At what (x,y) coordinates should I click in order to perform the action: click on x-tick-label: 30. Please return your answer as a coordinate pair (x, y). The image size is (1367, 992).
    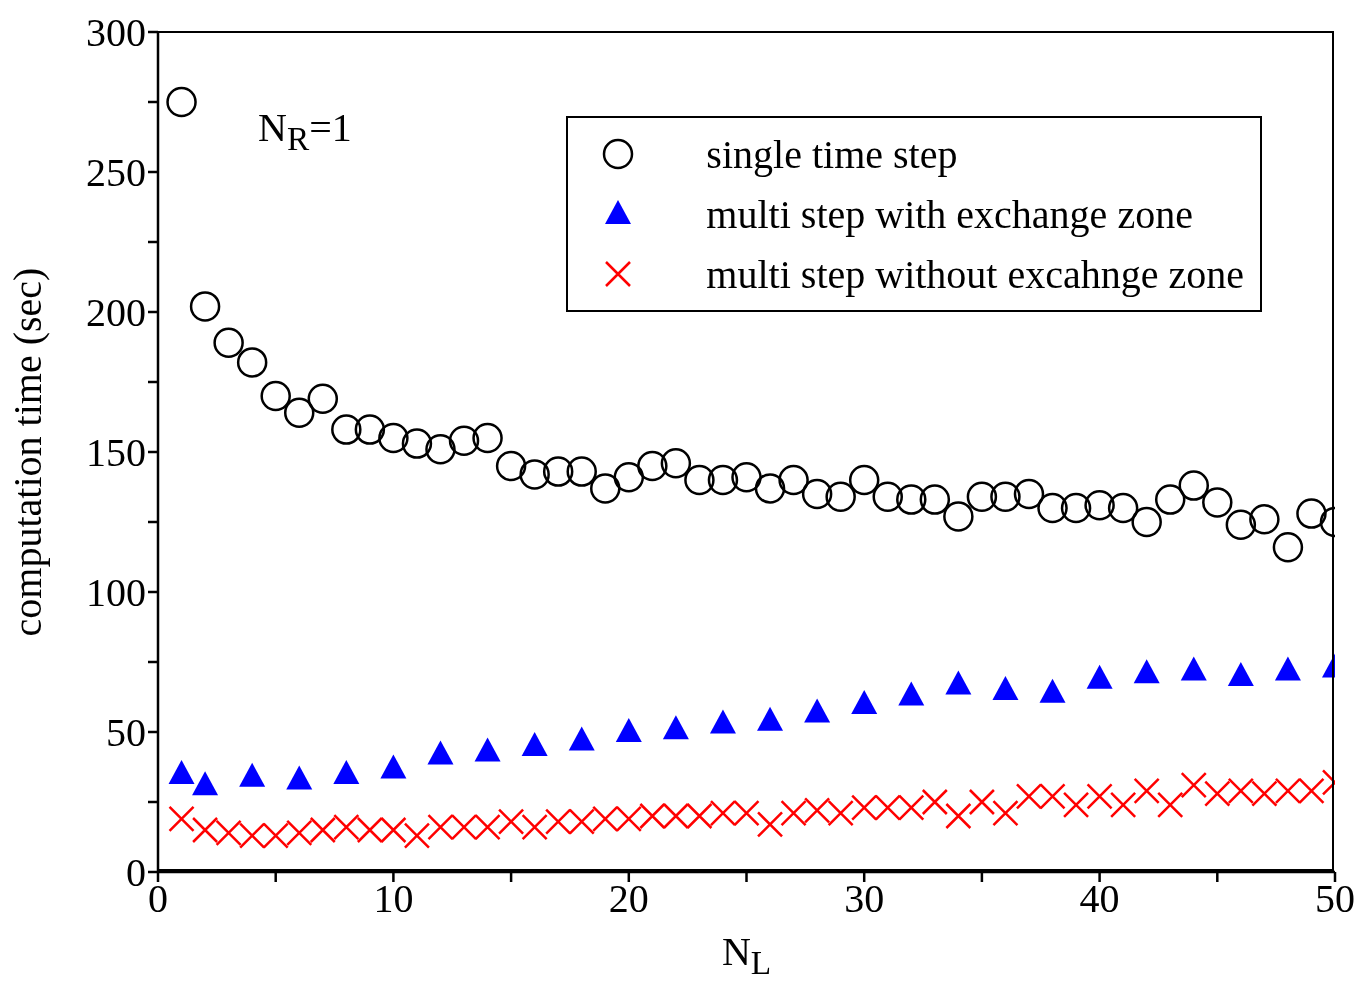
    Looking at the image, I should click on (864, 899).